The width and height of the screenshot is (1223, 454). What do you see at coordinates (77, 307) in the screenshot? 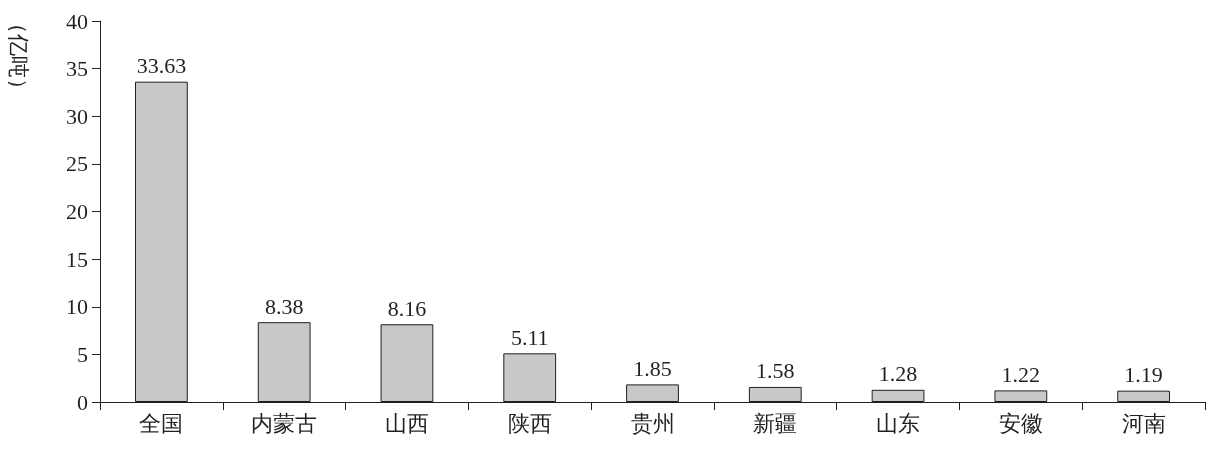
I see `y-tick-label: 10` at bounding box center [77, 307].